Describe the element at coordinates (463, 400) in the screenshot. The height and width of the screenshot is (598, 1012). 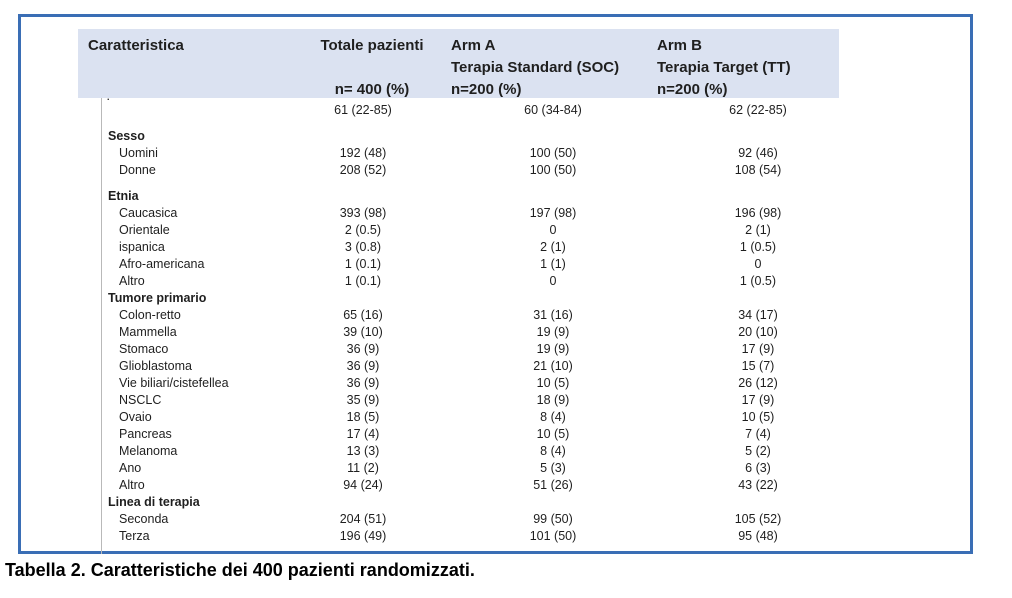
I see `table-row: NSCLC 35 (9) 18 (9) 17 (9)` at that location.